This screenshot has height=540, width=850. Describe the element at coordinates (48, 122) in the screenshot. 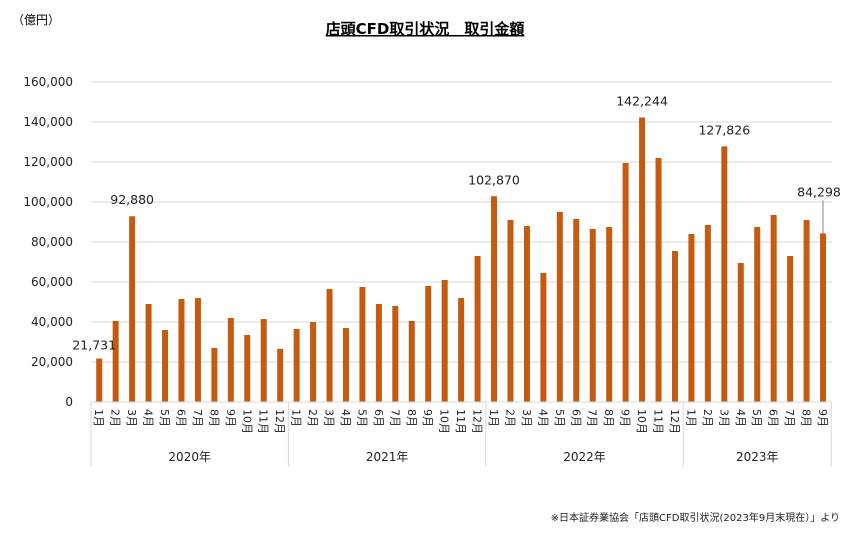

I see `y-tick-label: 140,000` at that location.